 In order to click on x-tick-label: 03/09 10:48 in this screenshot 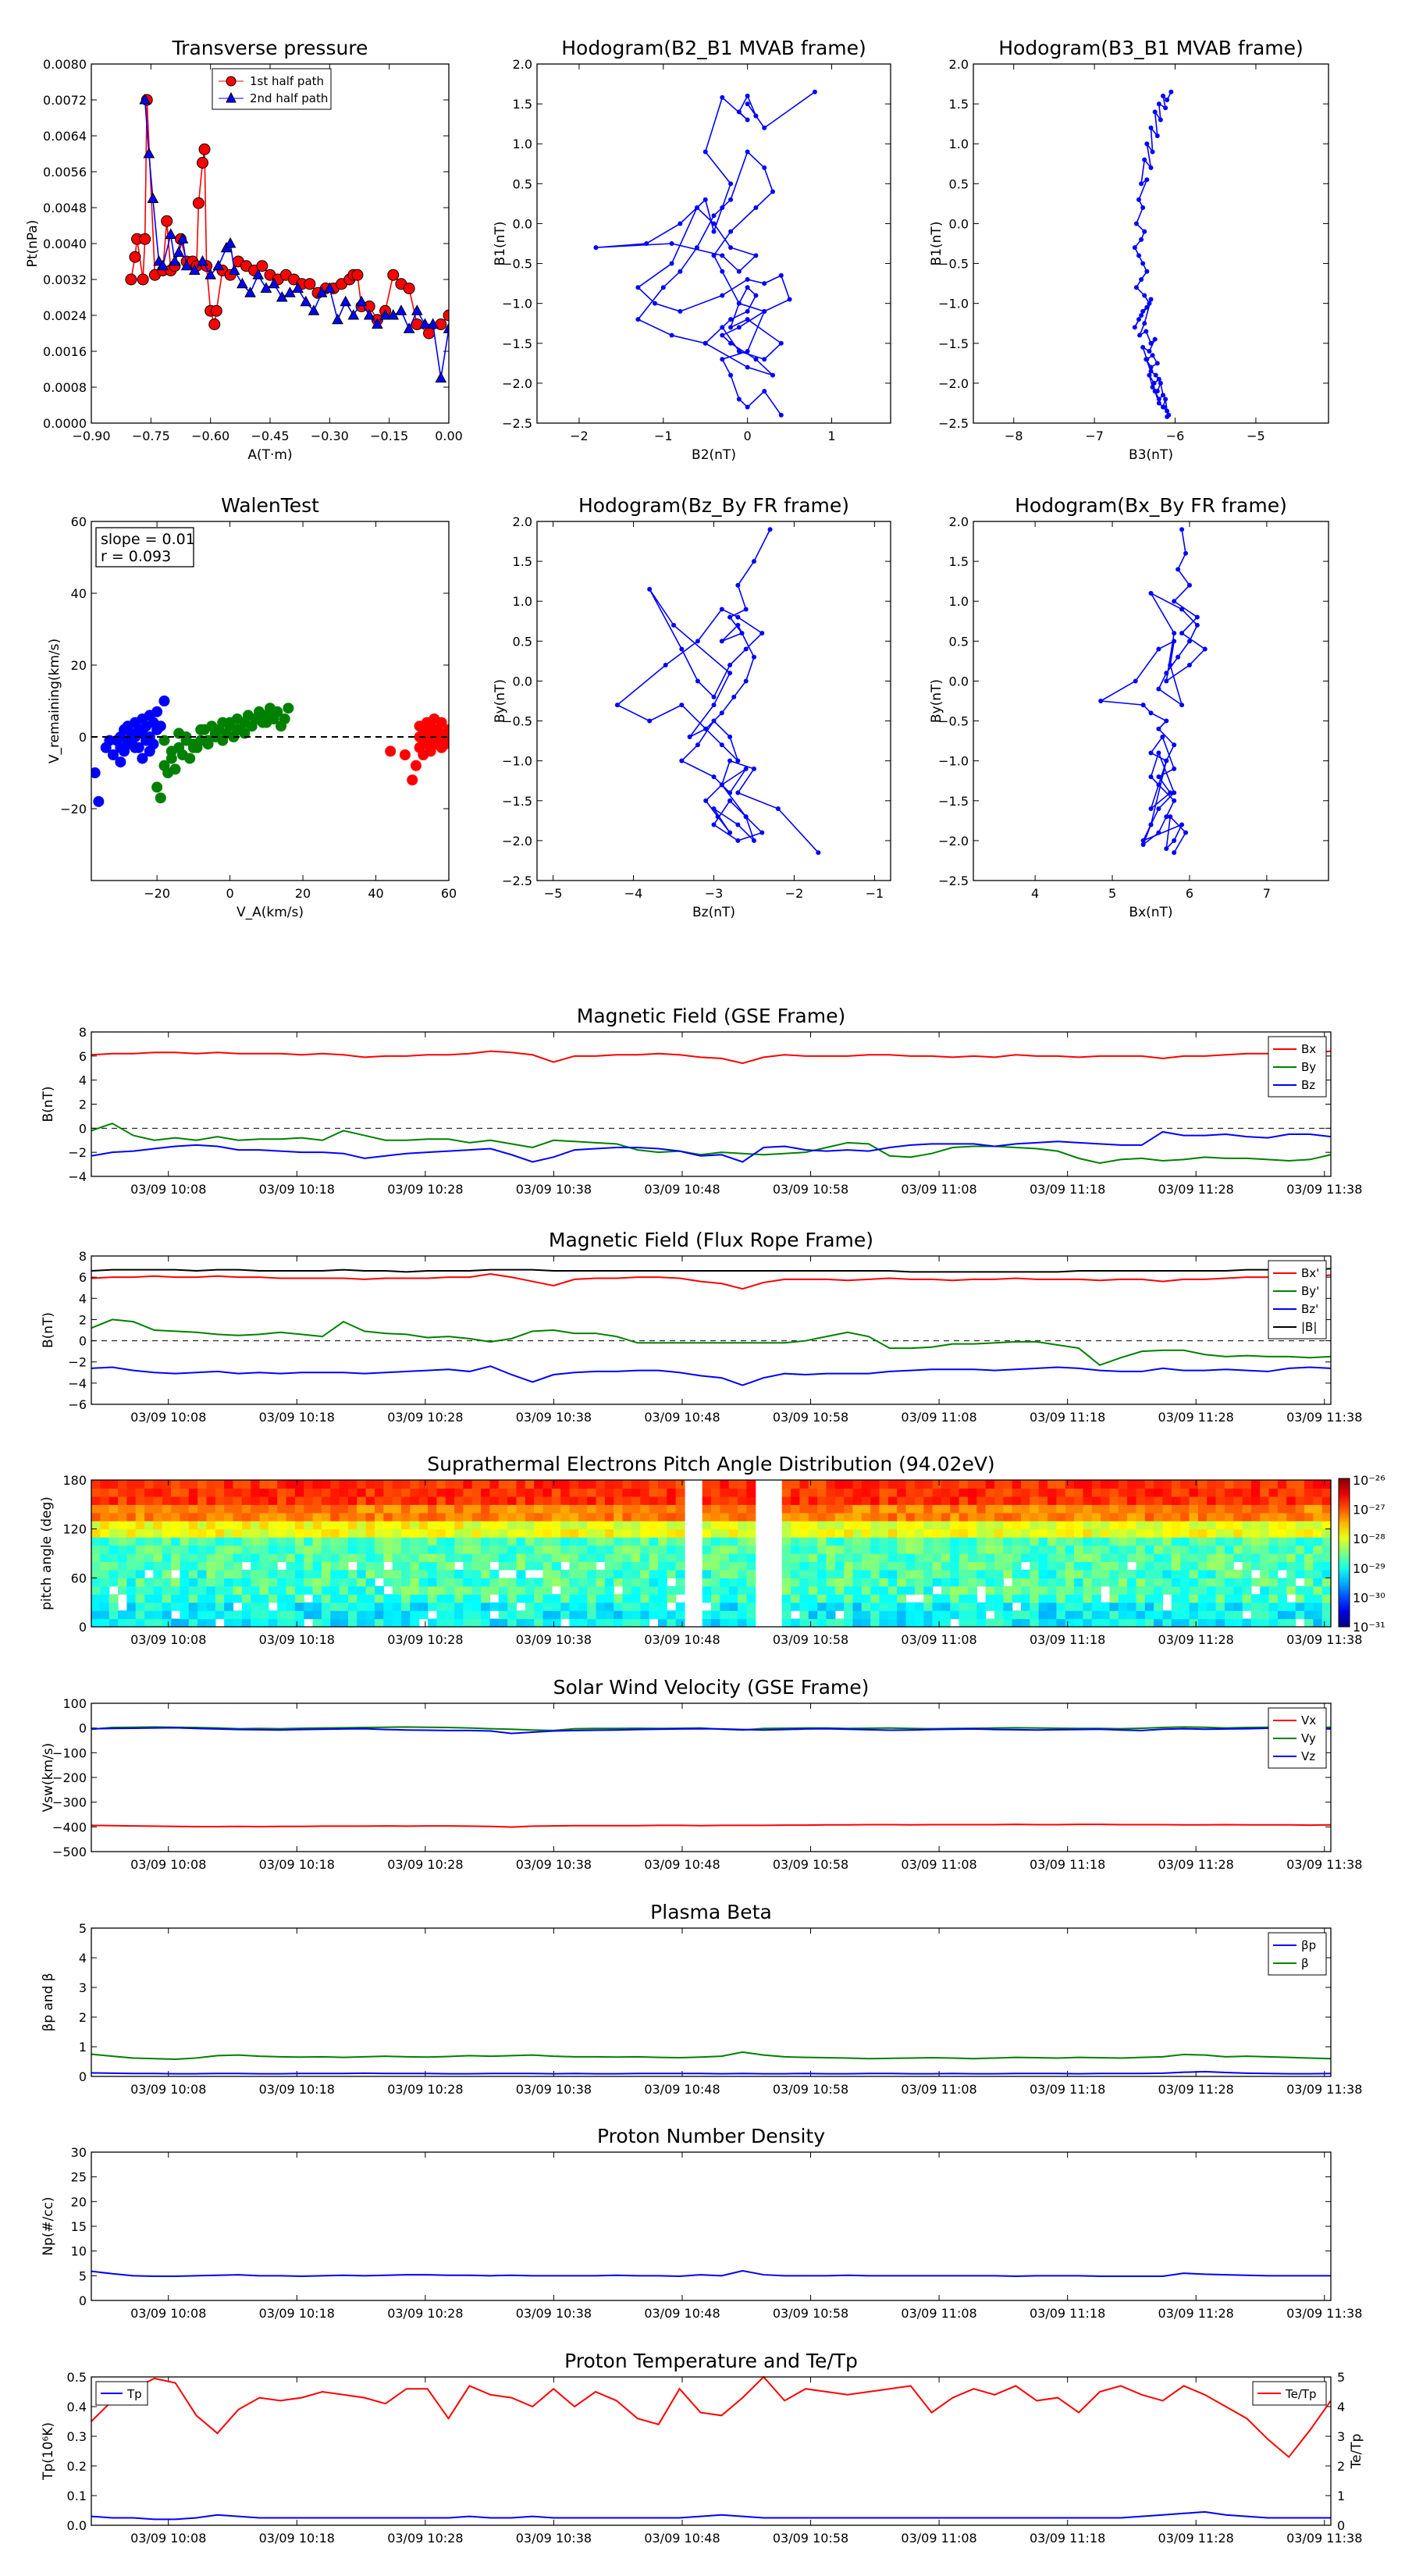, I will do `click(682, 1639)`.